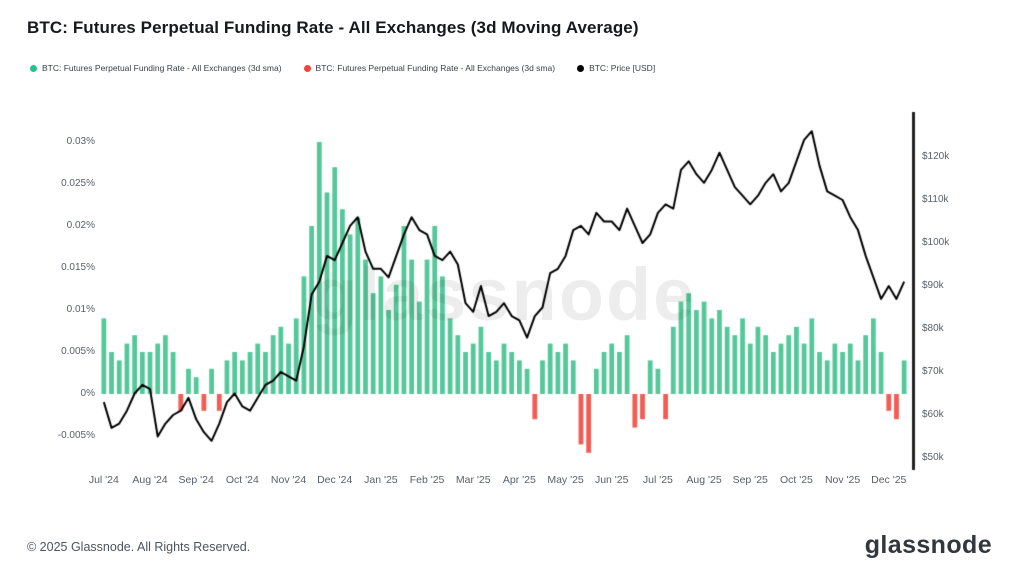 The image size is (1024, 576). I want to click on x-axis-tick: Jun '25, so click(611, 480).